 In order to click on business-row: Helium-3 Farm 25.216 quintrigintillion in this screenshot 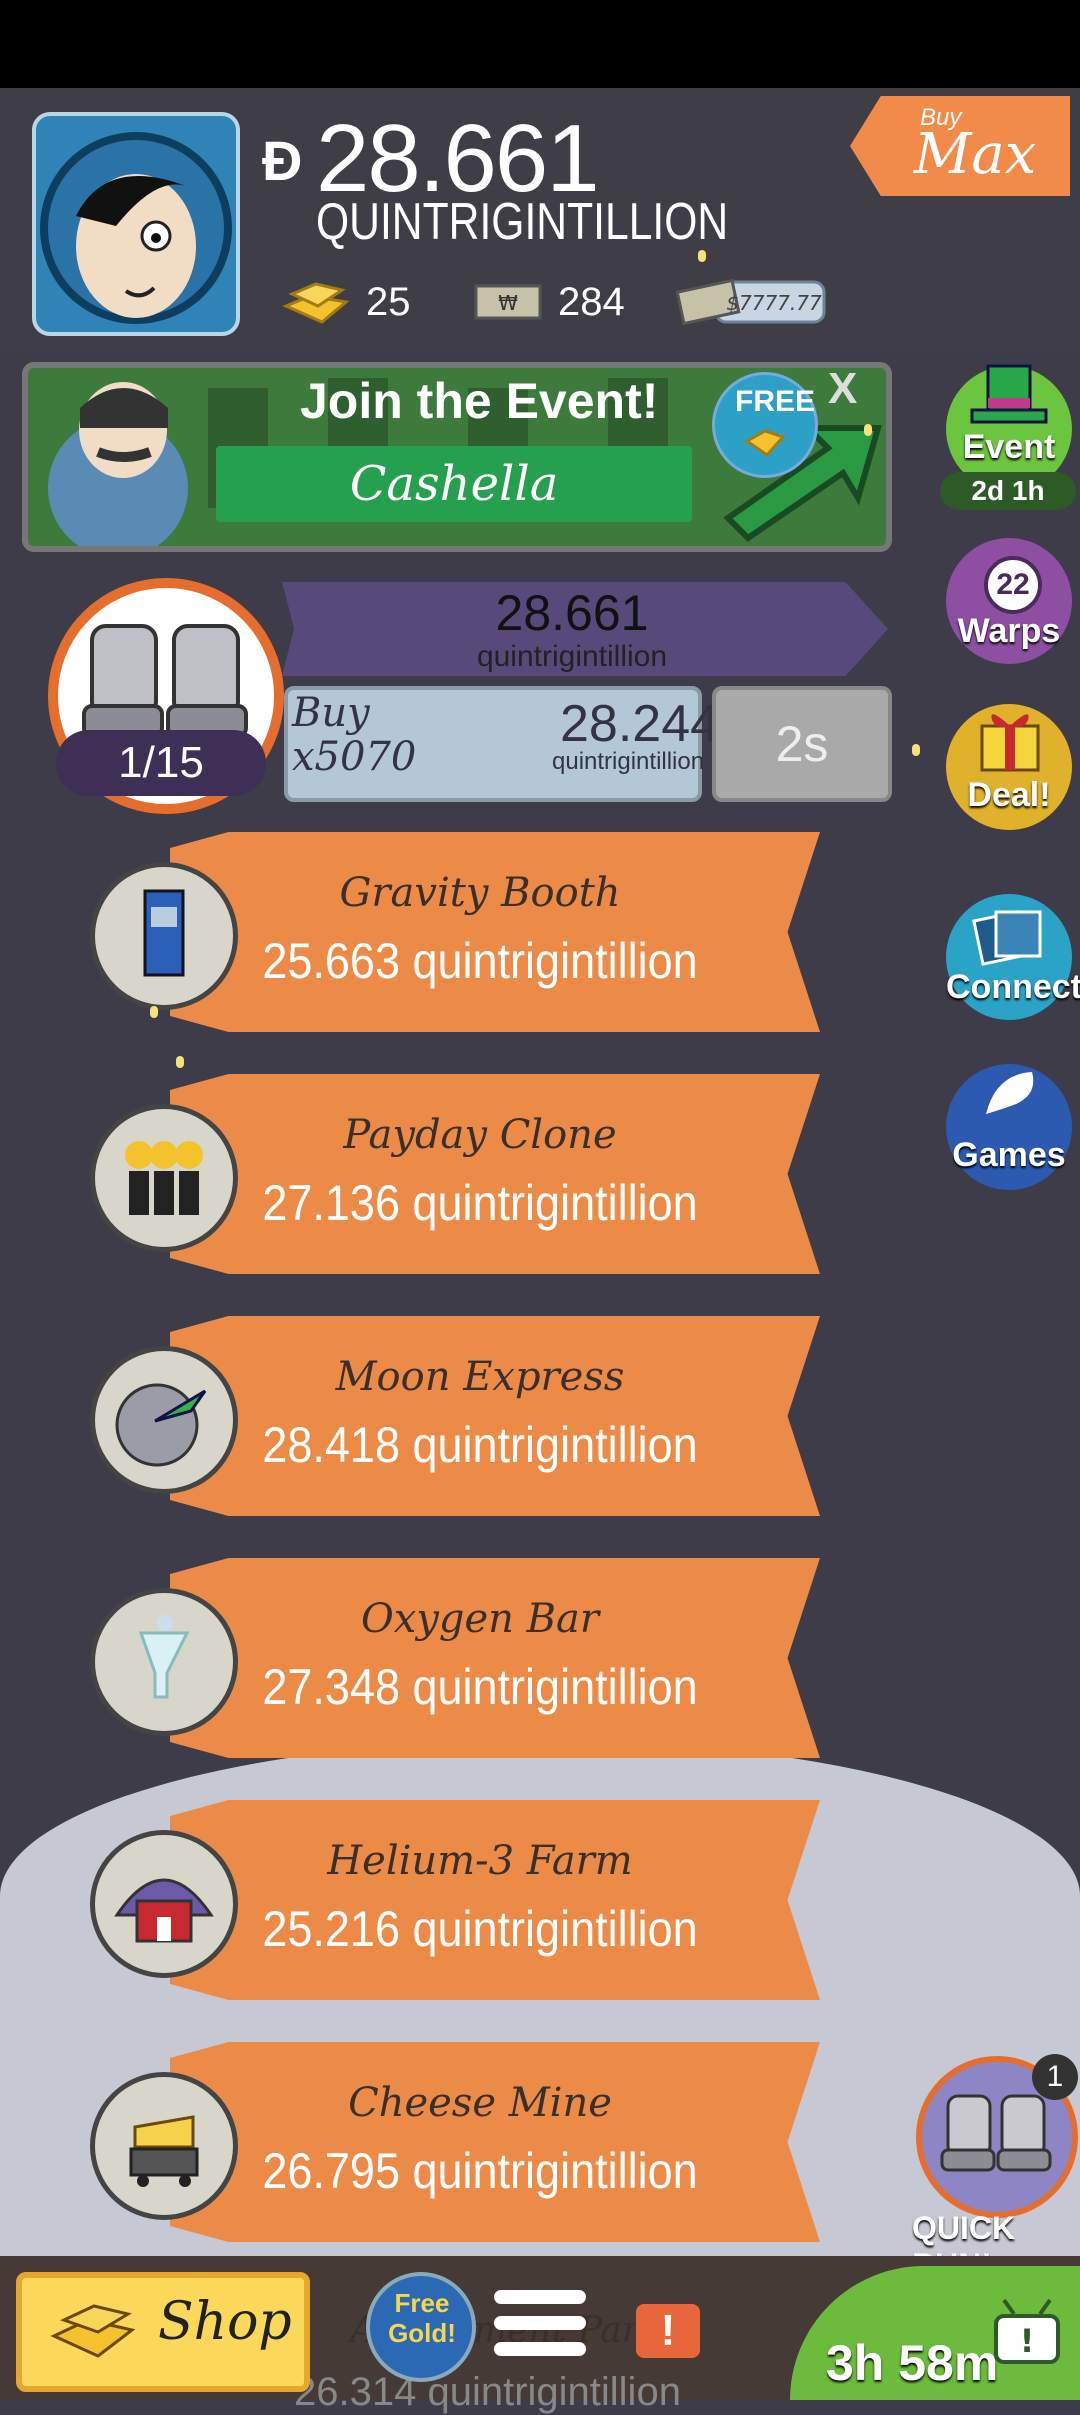, I will do `click(455, 1900)`.